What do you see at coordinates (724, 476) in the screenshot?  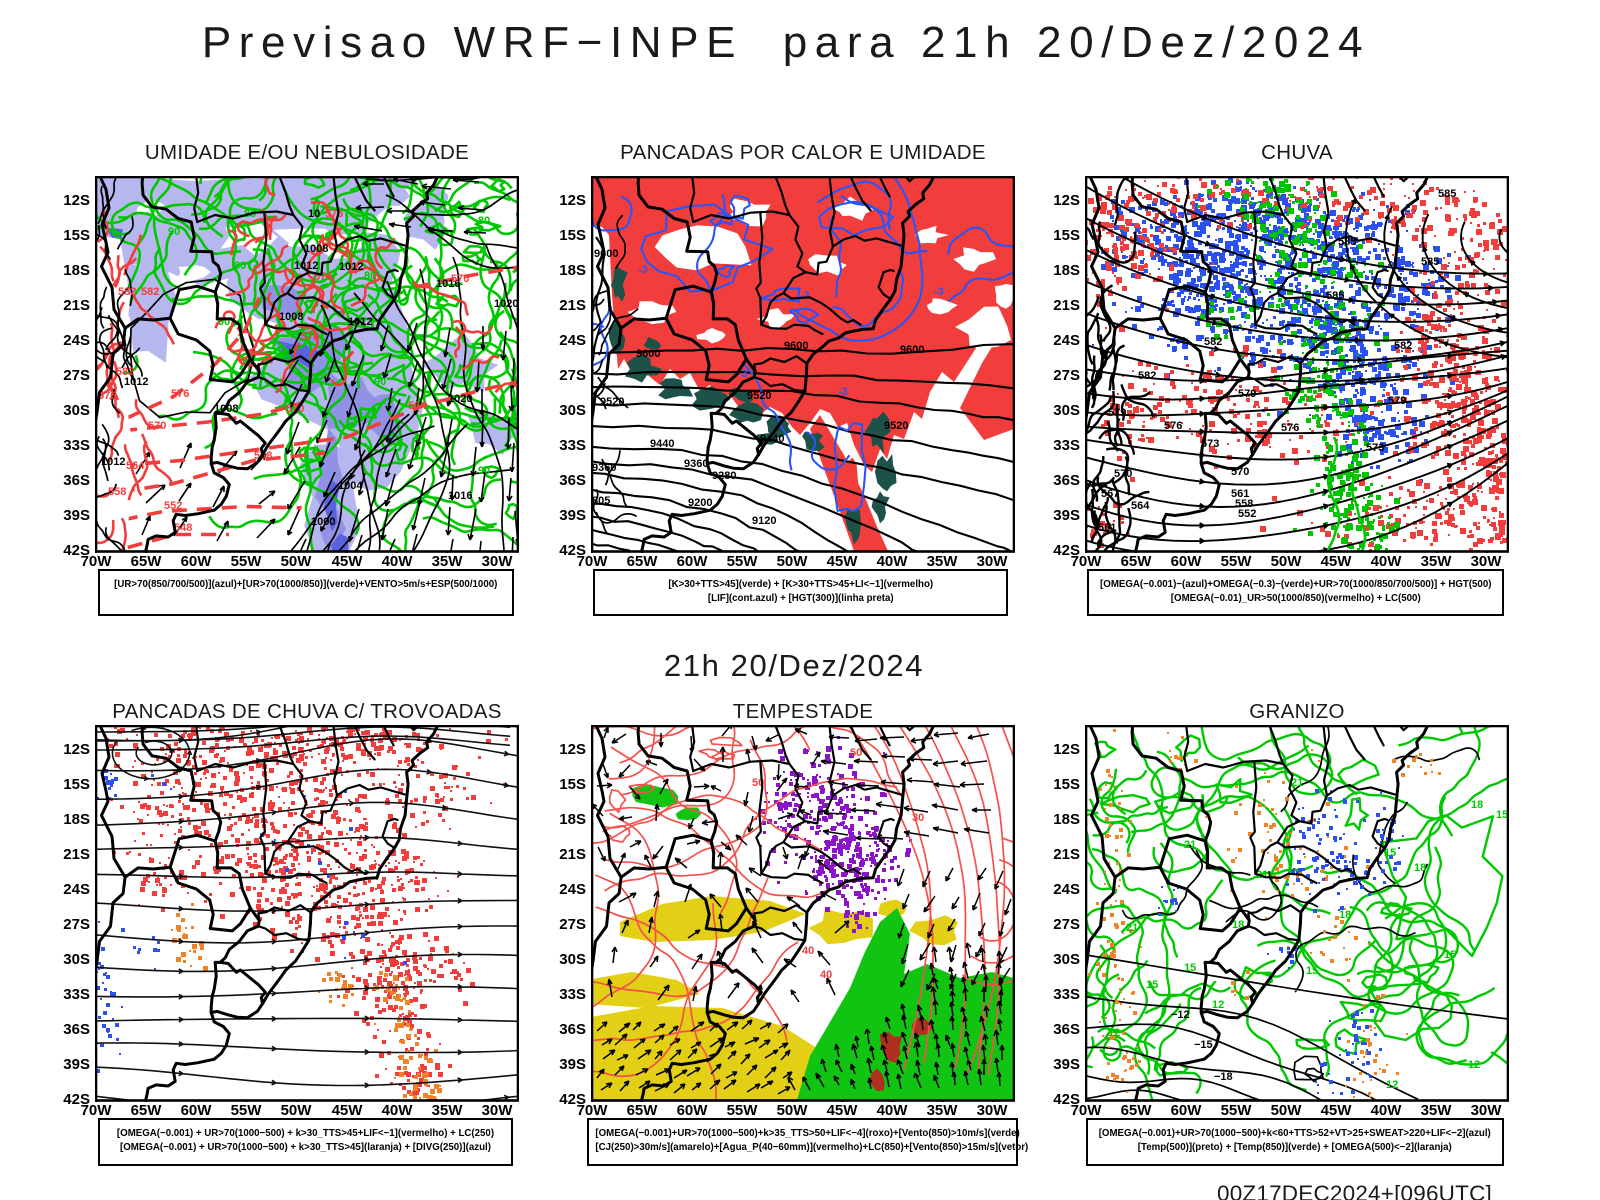 I see `svg-text: 9280` at bounding box center [724, 476].